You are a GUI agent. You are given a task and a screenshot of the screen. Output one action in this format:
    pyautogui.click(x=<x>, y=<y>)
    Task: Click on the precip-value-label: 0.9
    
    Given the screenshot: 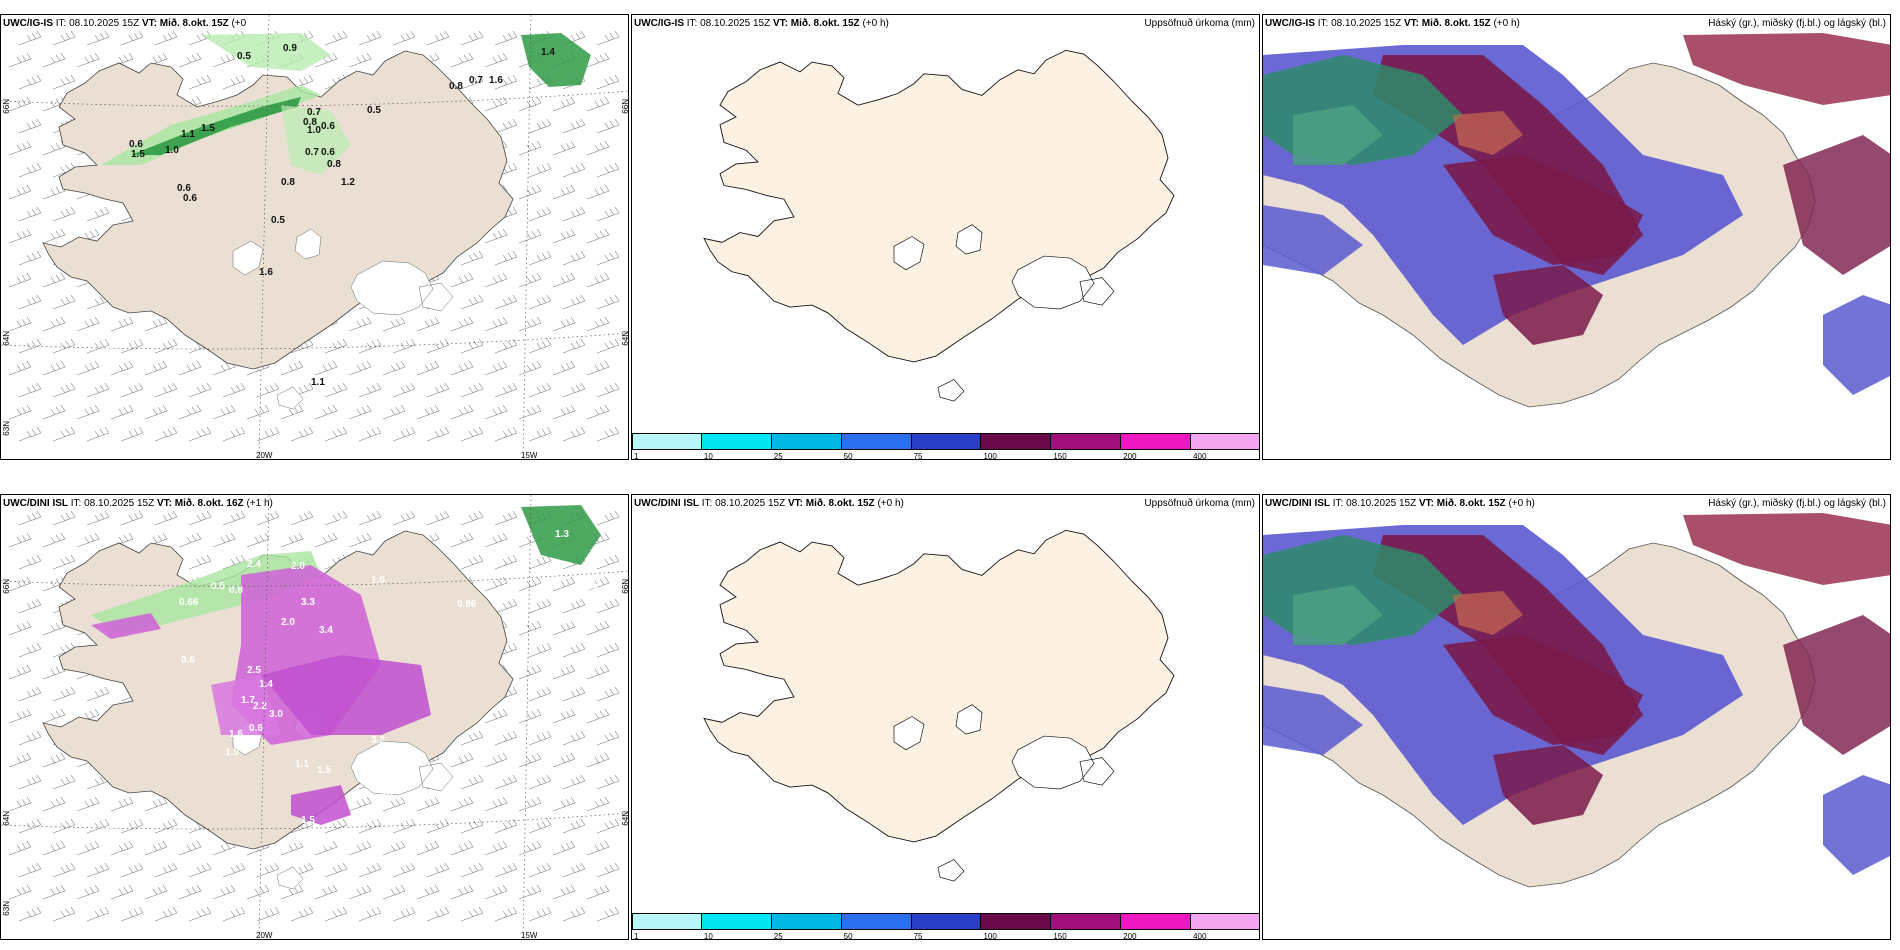 What is the action you would take?
    pyautogui.click(x=290, y=48)
    